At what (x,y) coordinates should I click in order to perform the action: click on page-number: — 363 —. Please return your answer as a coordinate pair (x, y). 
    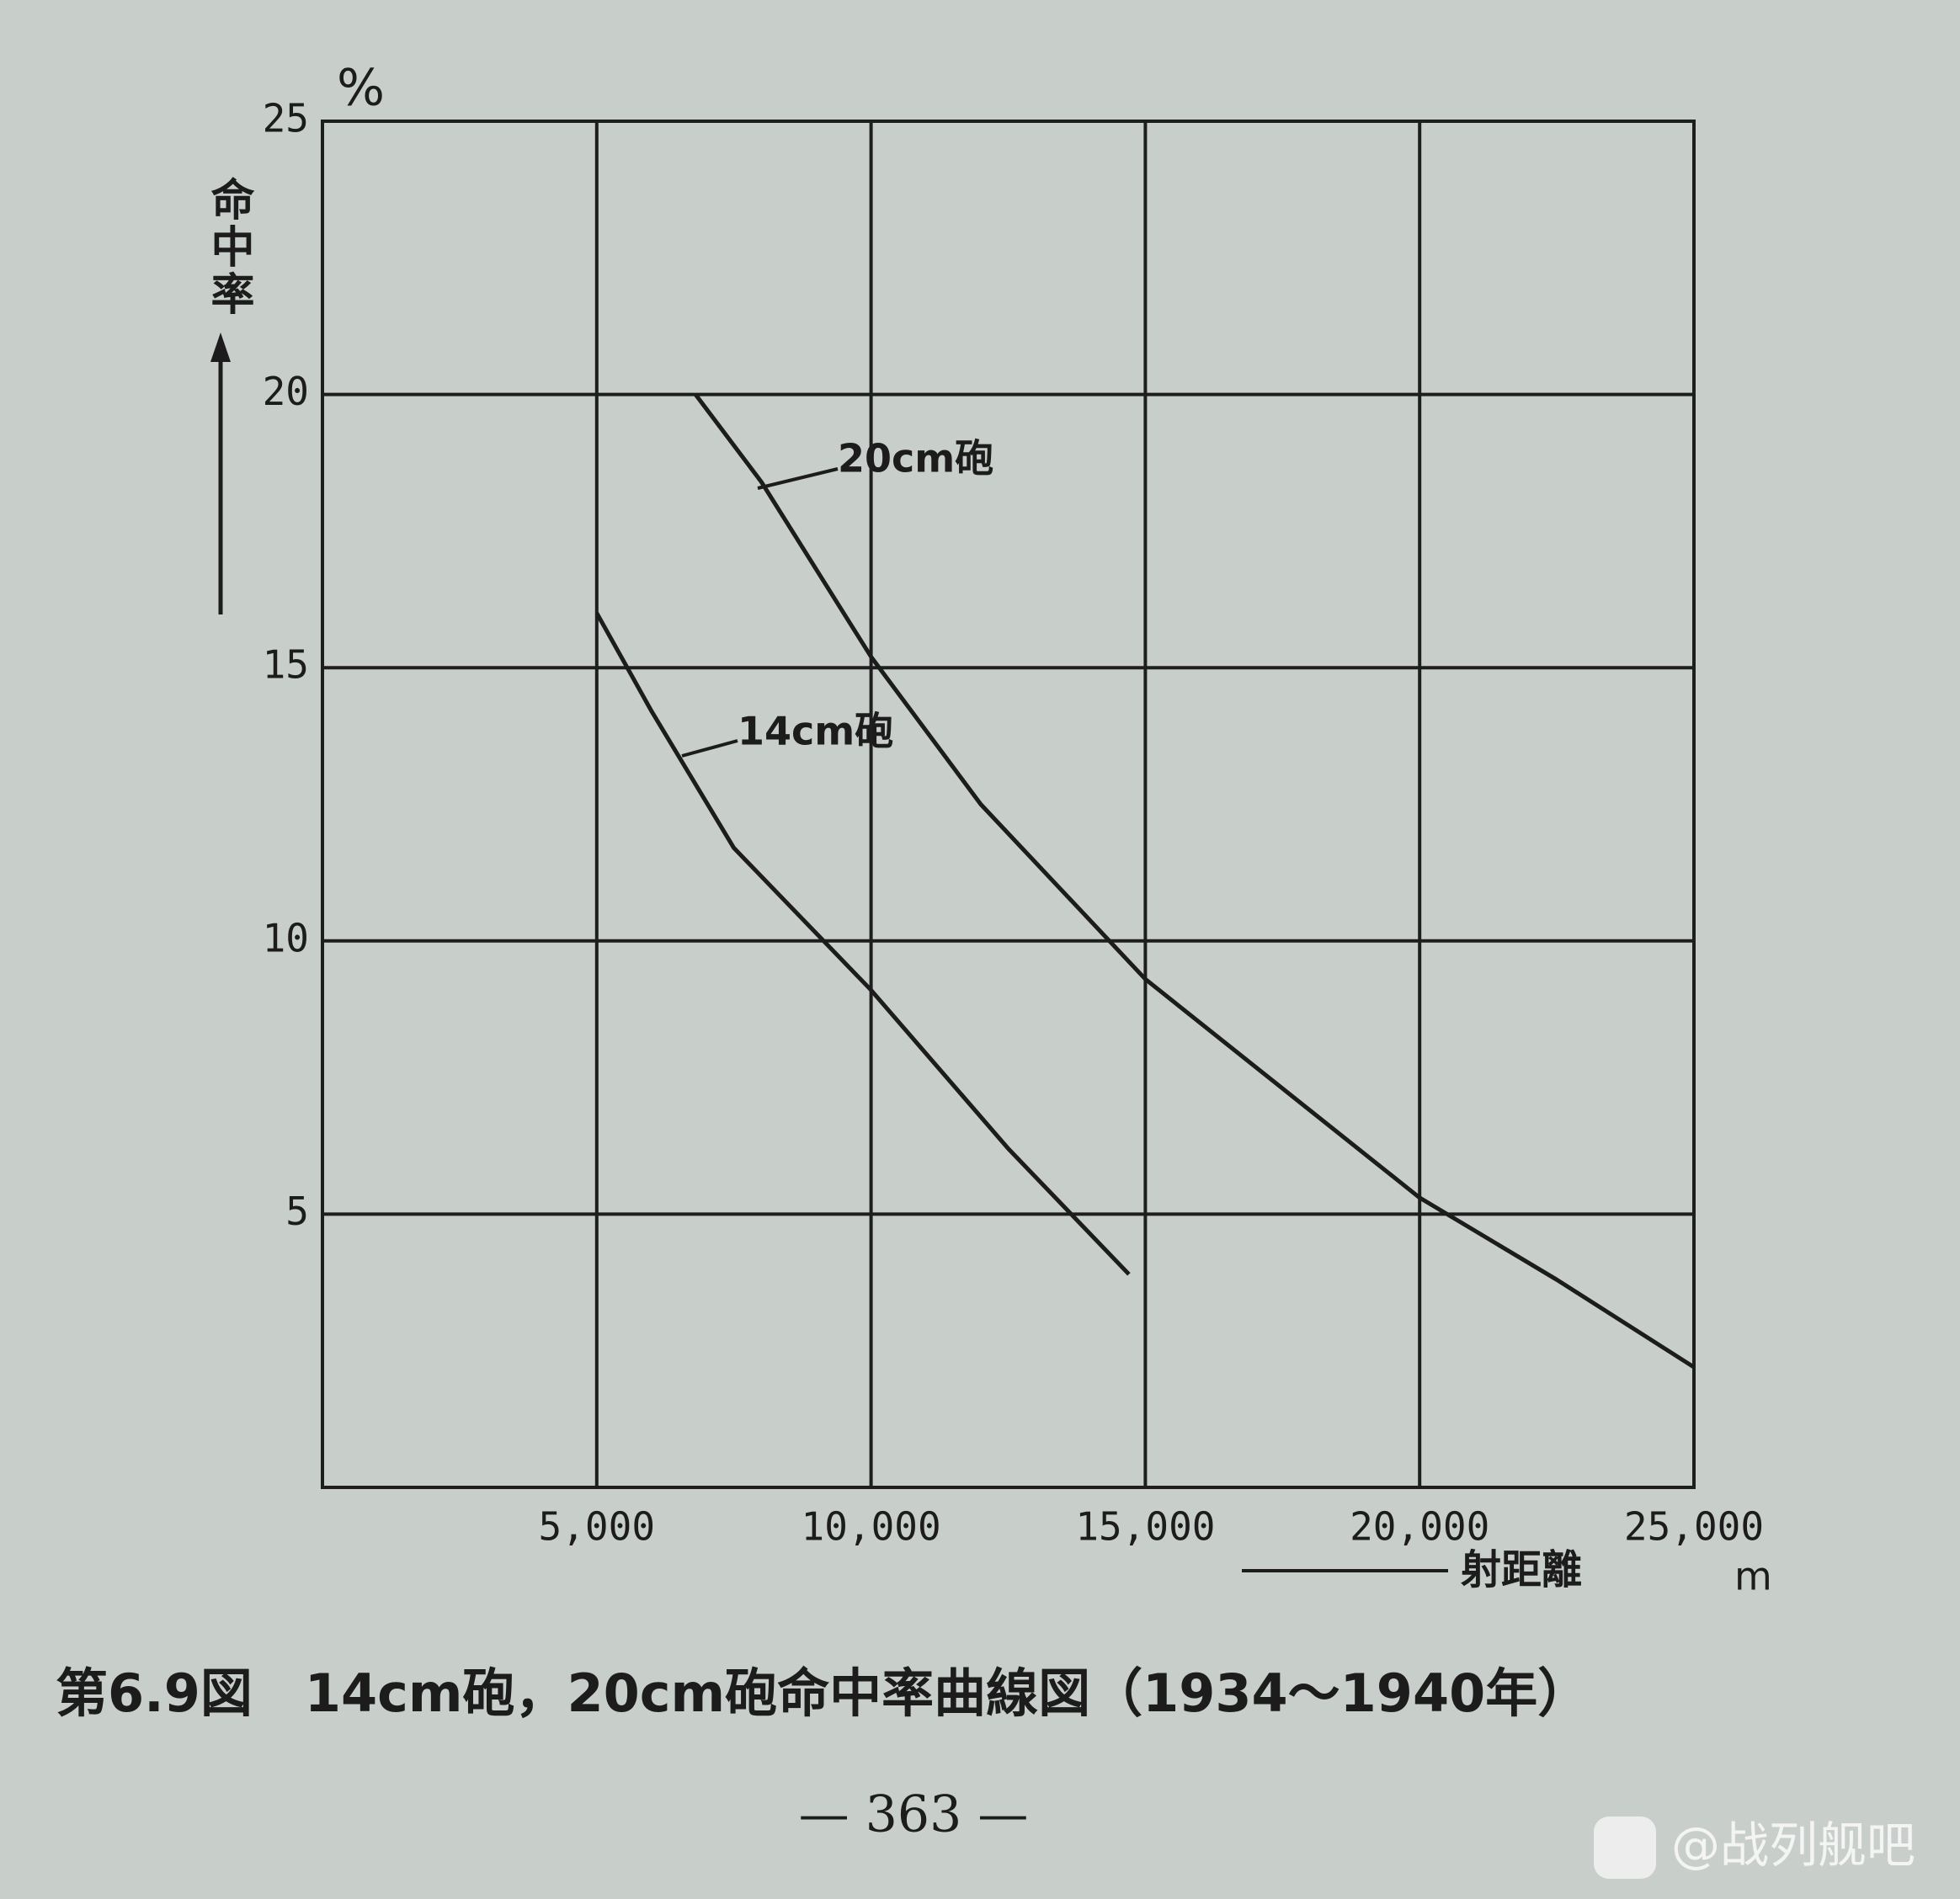
    Looking at the image, I should click on (914, 1814).